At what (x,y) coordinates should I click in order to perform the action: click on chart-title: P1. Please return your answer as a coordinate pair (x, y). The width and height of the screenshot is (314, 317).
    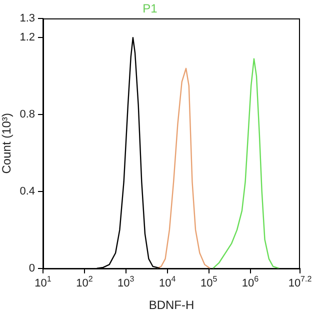
    Looking at the image, I should click on (150, 9).